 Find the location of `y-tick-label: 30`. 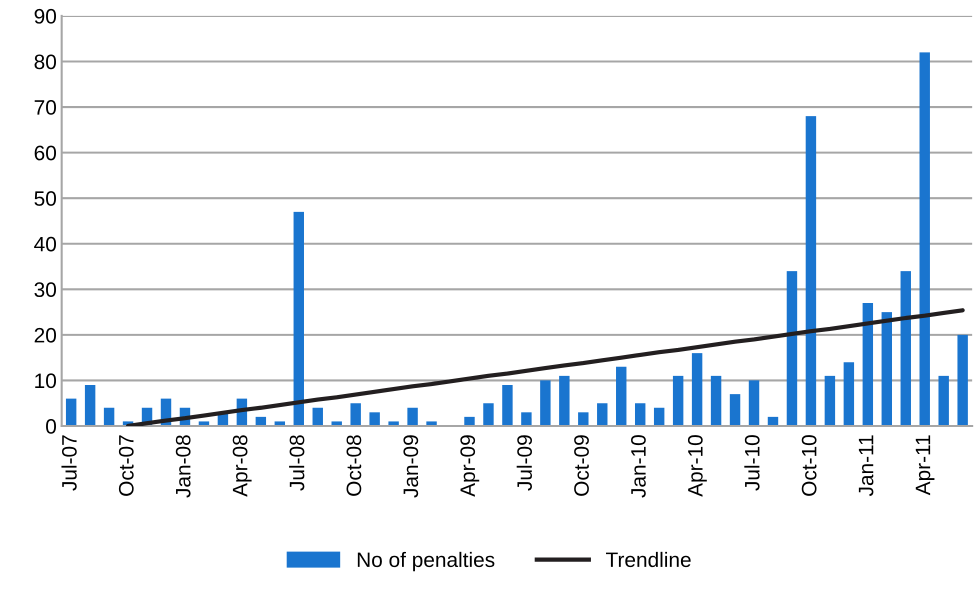

y-tick-label: 30 is located at coordinates (45, 290).